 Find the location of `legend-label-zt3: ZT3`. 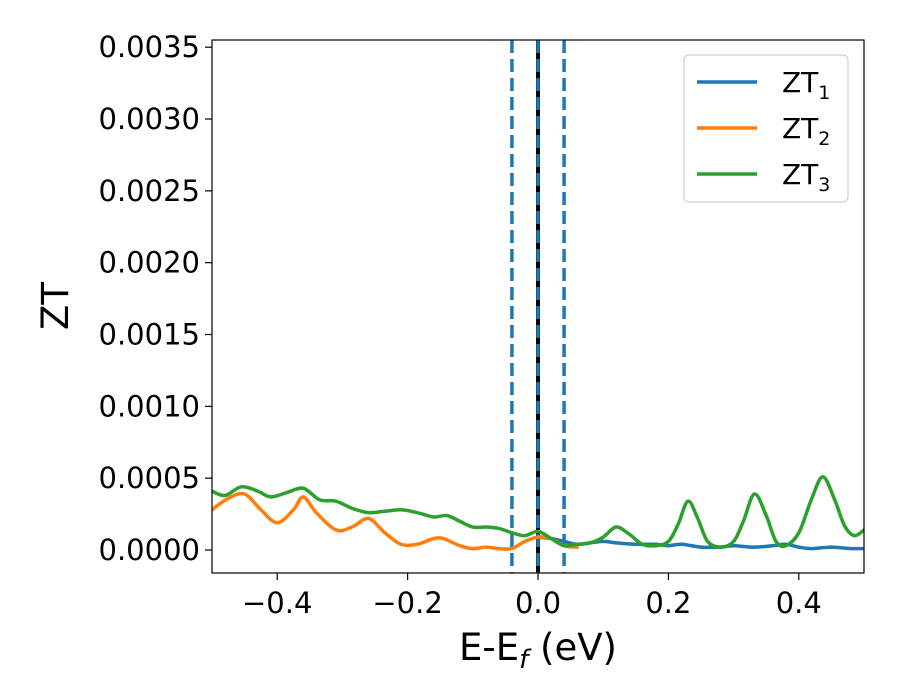

legend-label-zt3: ZT3 is located at coordinates (806, 177).